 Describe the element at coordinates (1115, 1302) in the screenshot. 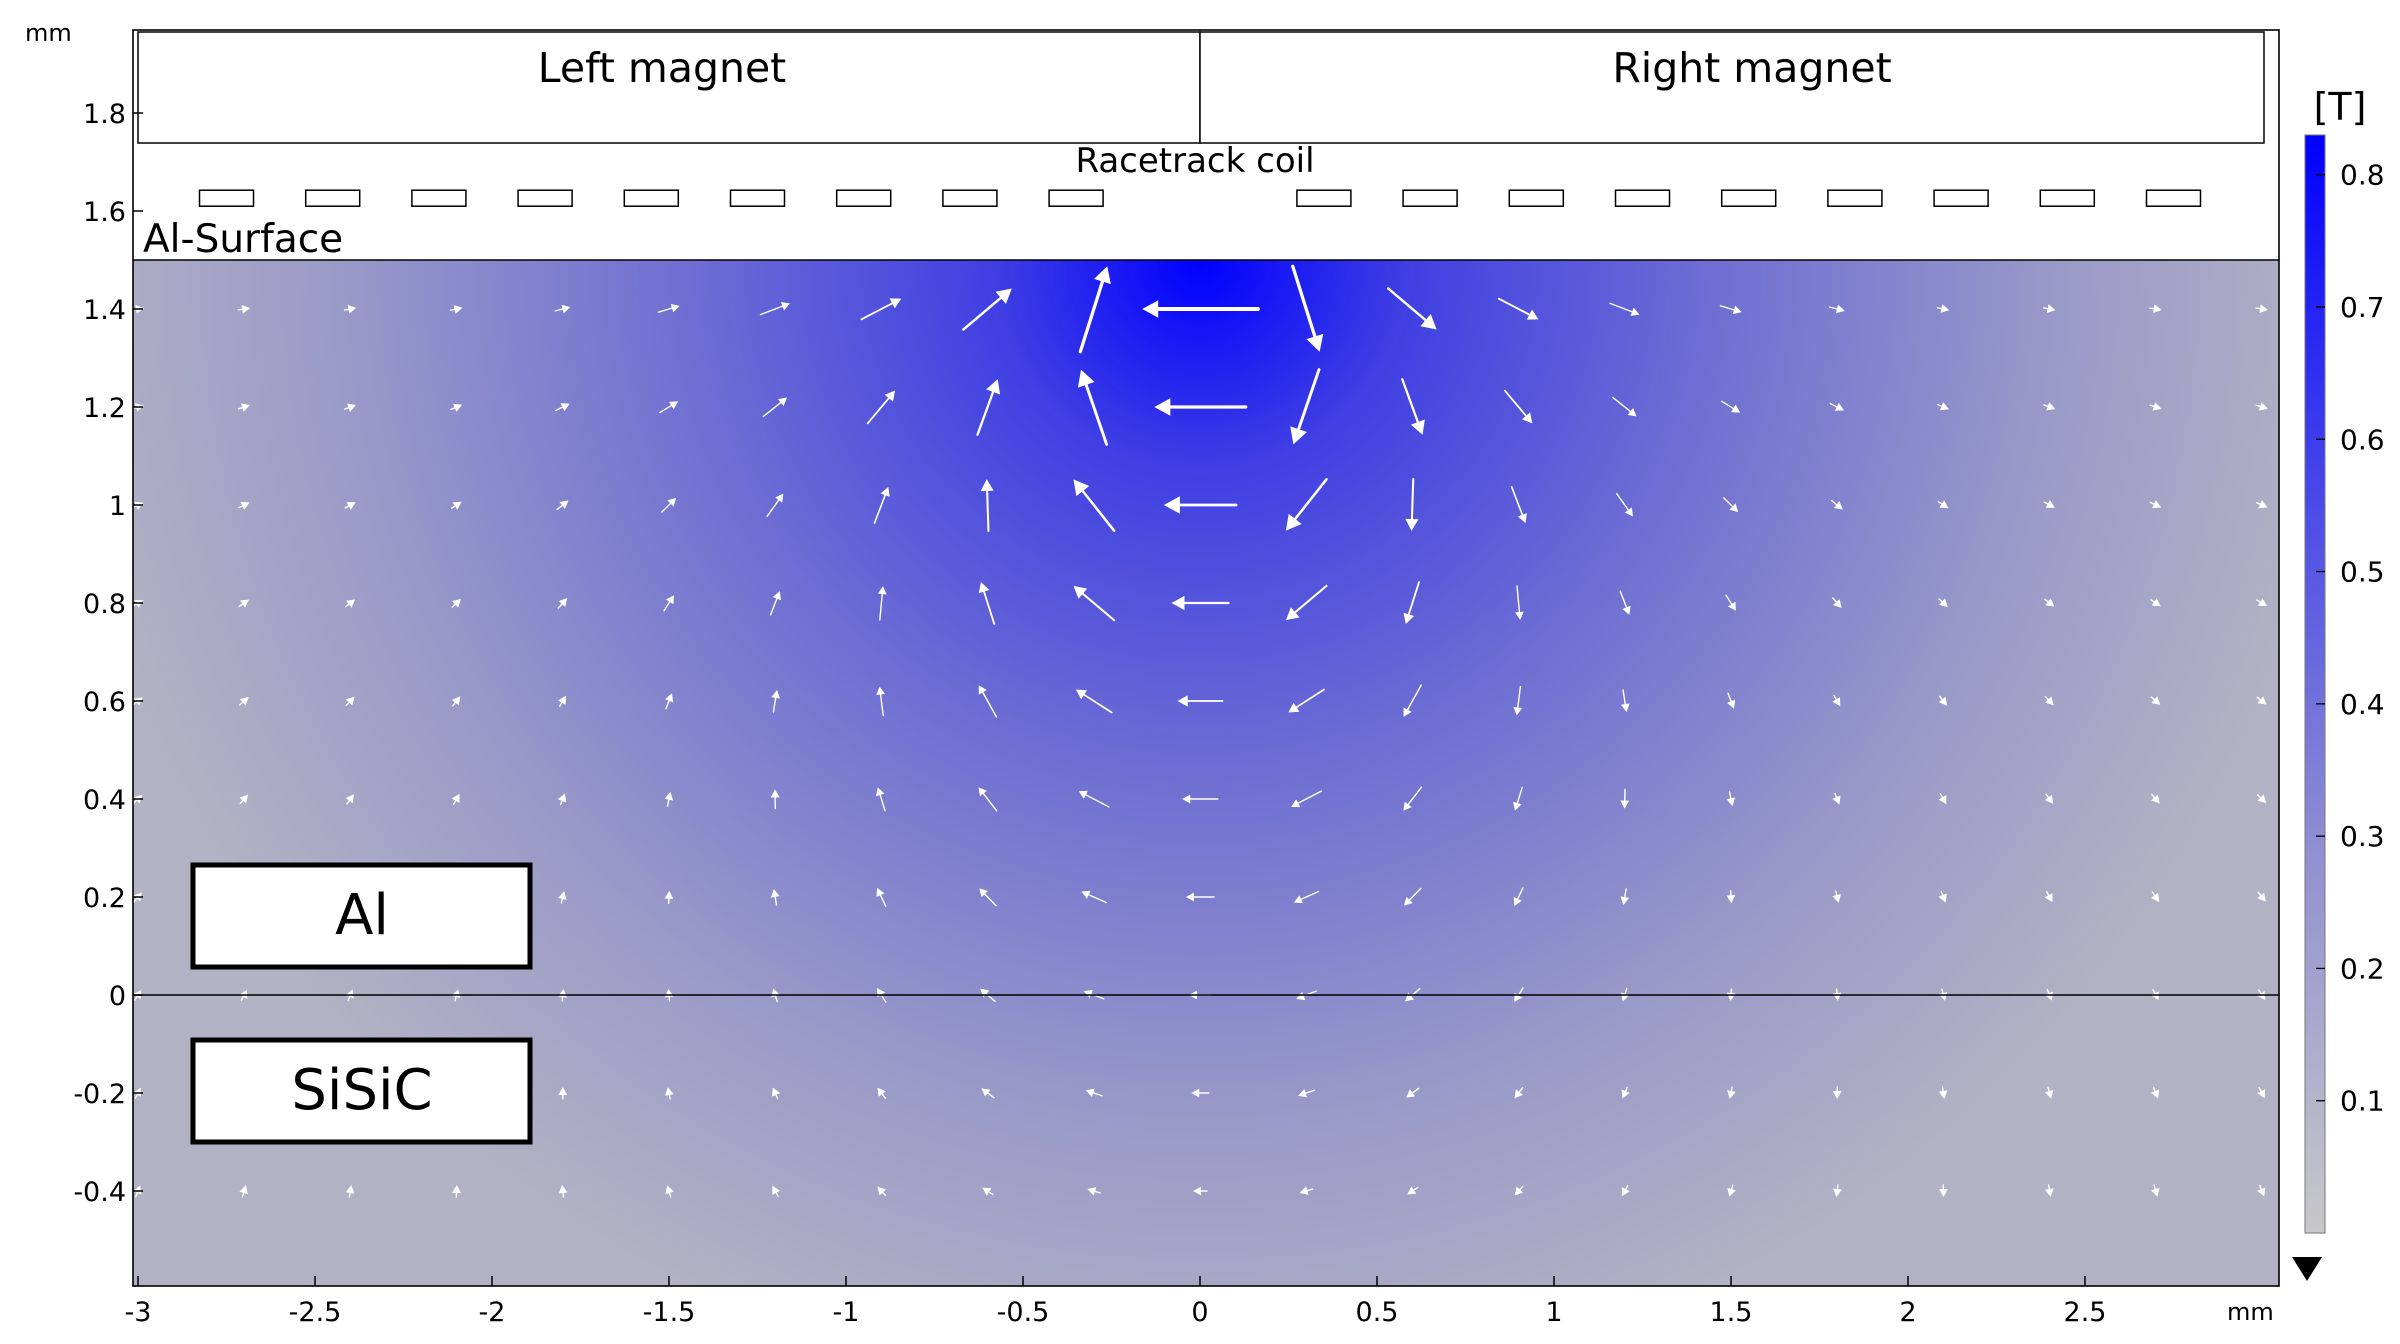

I see `x-axis: -3 -2.5 -2 -1.5 -1 -0.5 0 0.5 1 1.5 2 2.5` at that location.